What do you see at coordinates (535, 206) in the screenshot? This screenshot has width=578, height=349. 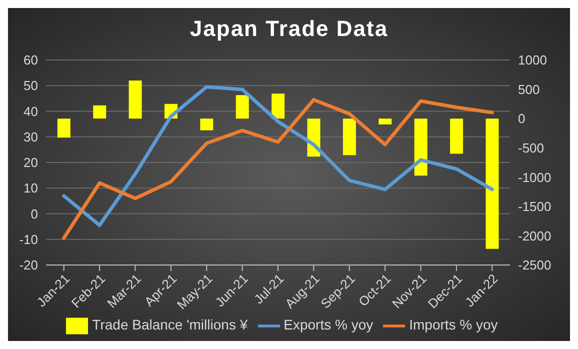 I see `y2-tick-label: -1500` at bounding box center [535, 206].